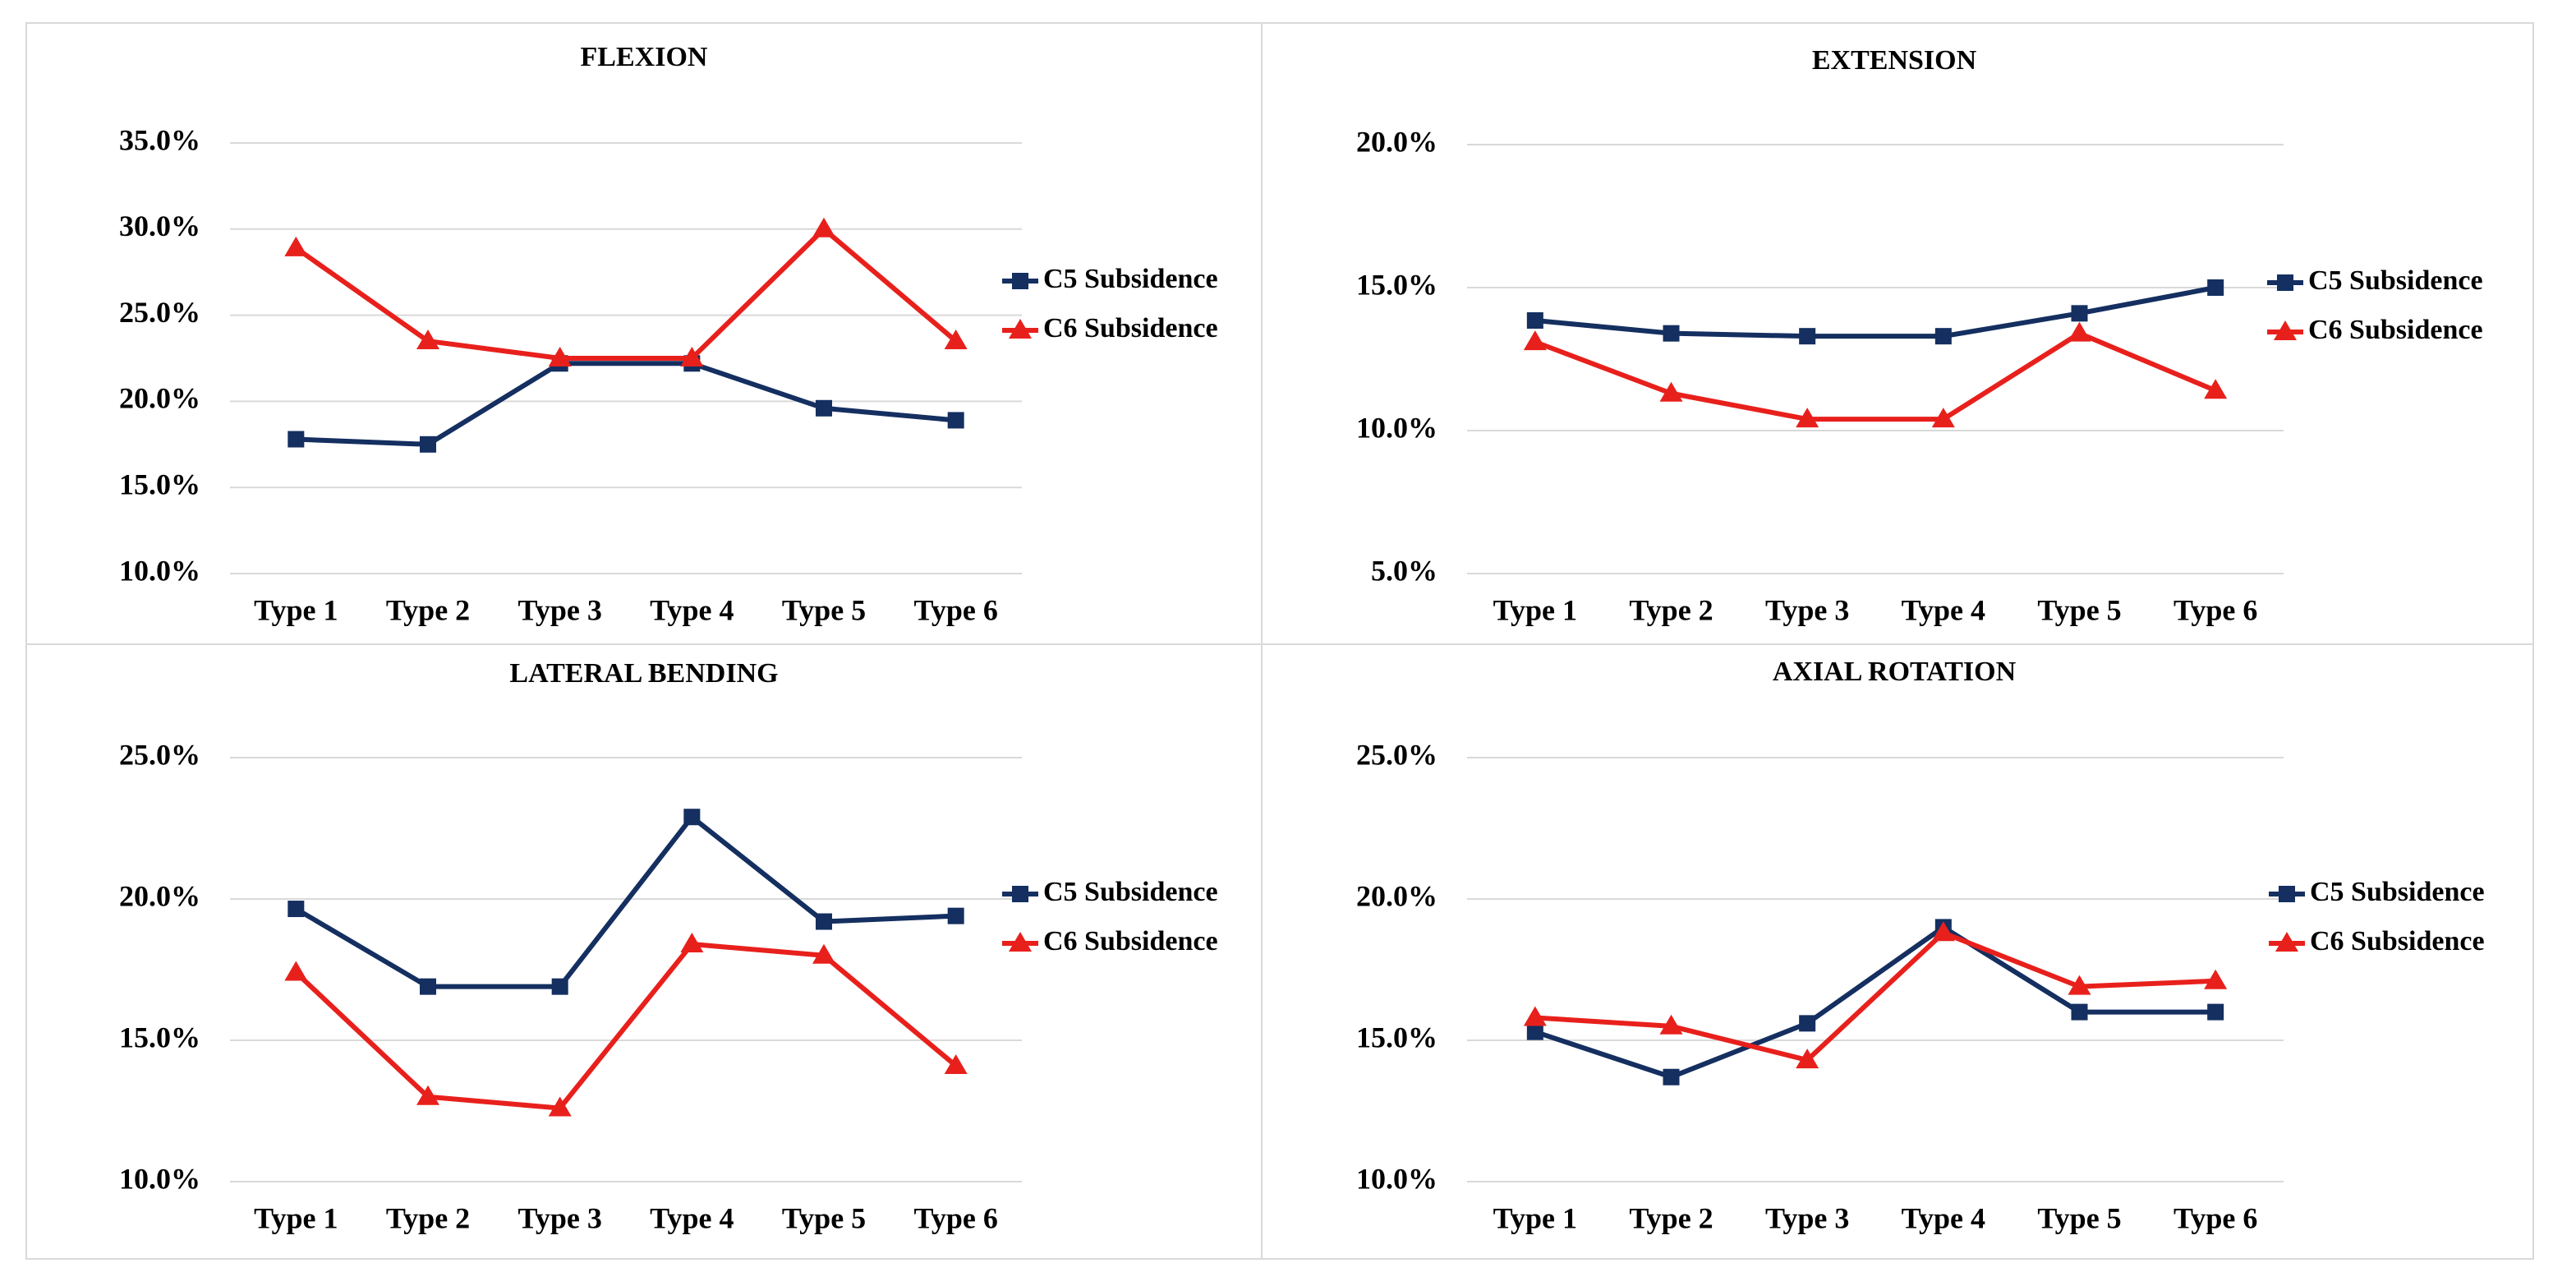  Describe the element at coordinates (159, 139) in the screenshot. I see `y-tick-label: 35.0%` at that location.